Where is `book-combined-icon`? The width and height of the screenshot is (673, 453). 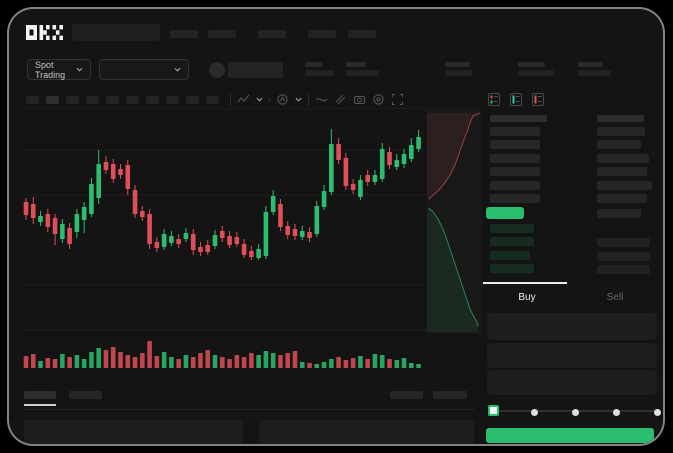 book-combined-icon is located at coordinates (494, 99).